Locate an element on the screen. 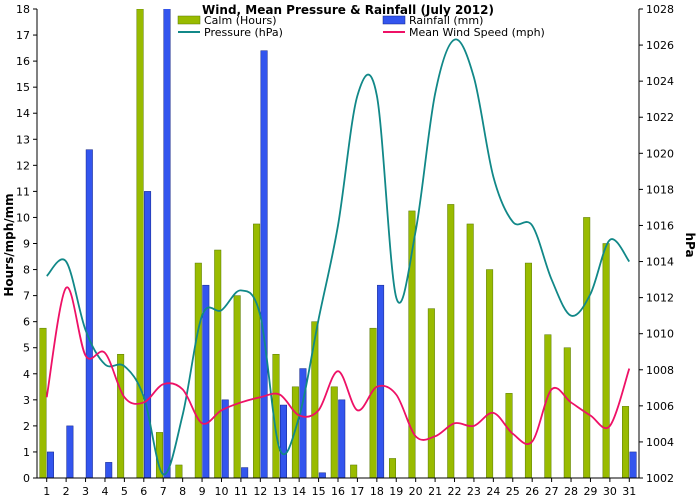  x-tick-label-14: 14 is located at coordinates (299, 491).